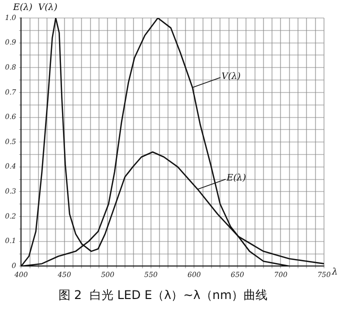 The height and width of the screenshot is (309, 340). Describe the element at coordinates (163, 295) in the screenshot. I see `text: 图 2 白光 LED E（λ）~λ（nm）曲线` at that location.